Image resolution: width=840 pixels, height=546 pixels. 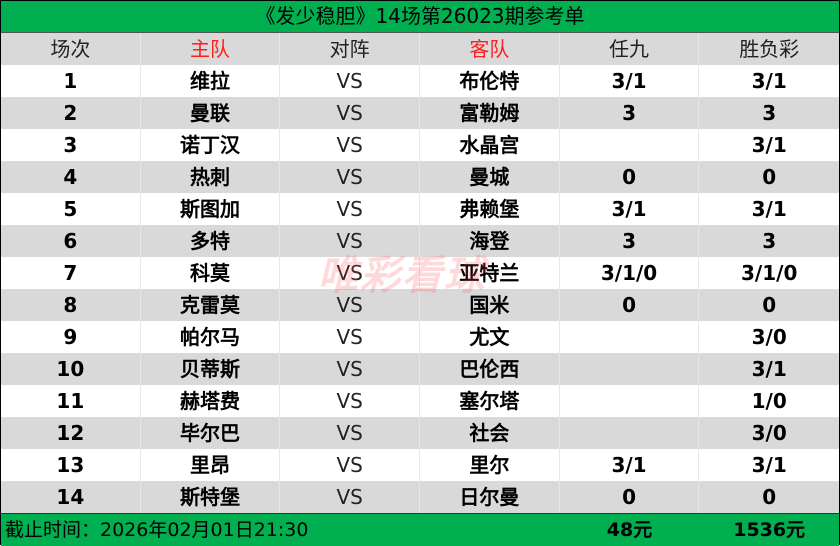 I want to click on ren9-pick: 3/1/0, so click(x=630, y=273).